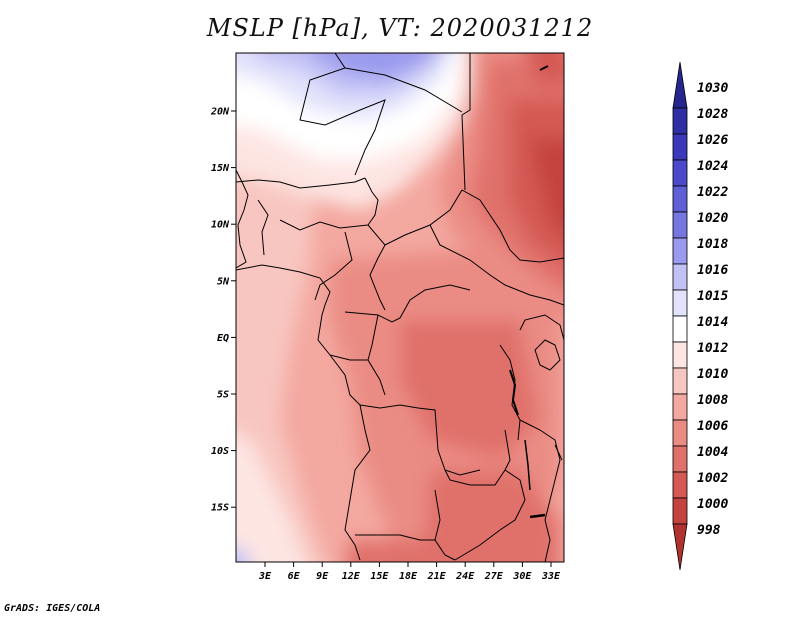 Image resolution: width=800 pixels, height=618 pixels. What do you see at coordinates (712, 192) in the screenshot?
I see `colorbar-label: 1022` at bounding box center [712, 192].